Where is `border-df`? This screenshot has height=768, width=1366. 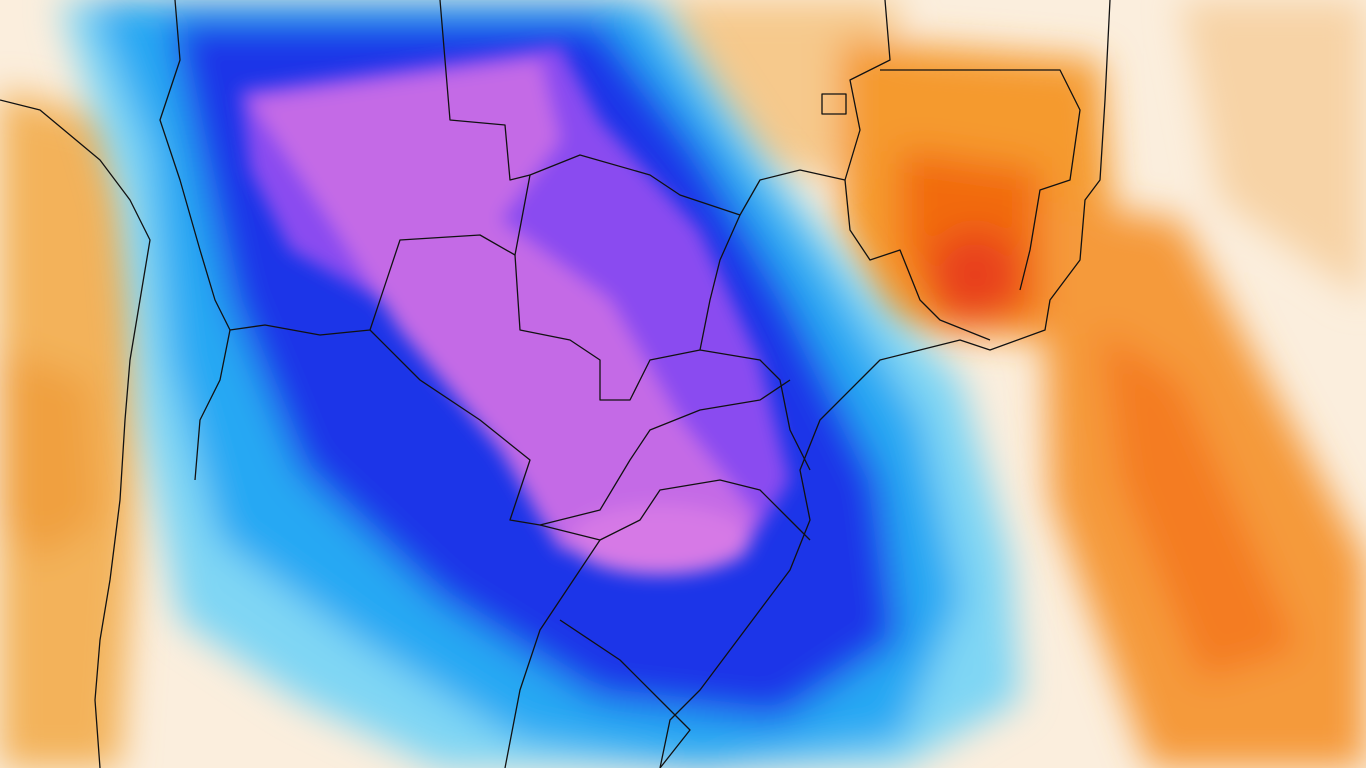 border-df is located at coordinates (834, 104).